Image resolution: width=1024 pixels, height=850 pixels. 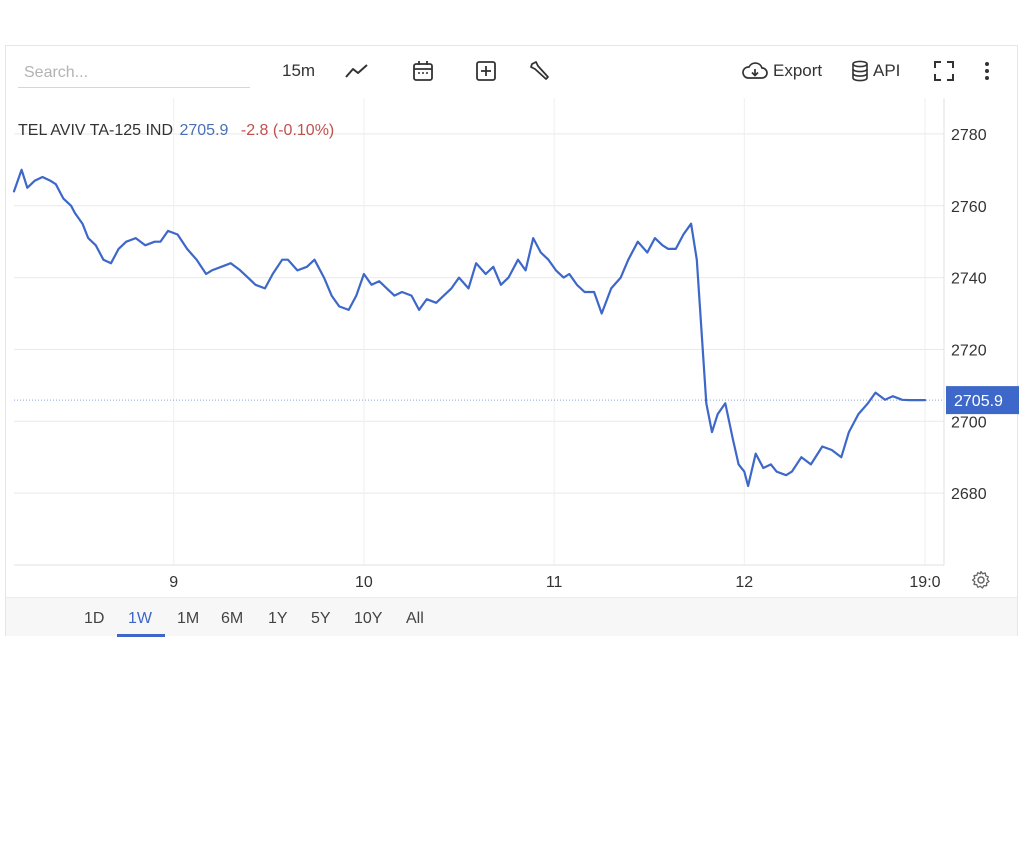 I want to click on export-button: Export, so click(x=781, y=71).